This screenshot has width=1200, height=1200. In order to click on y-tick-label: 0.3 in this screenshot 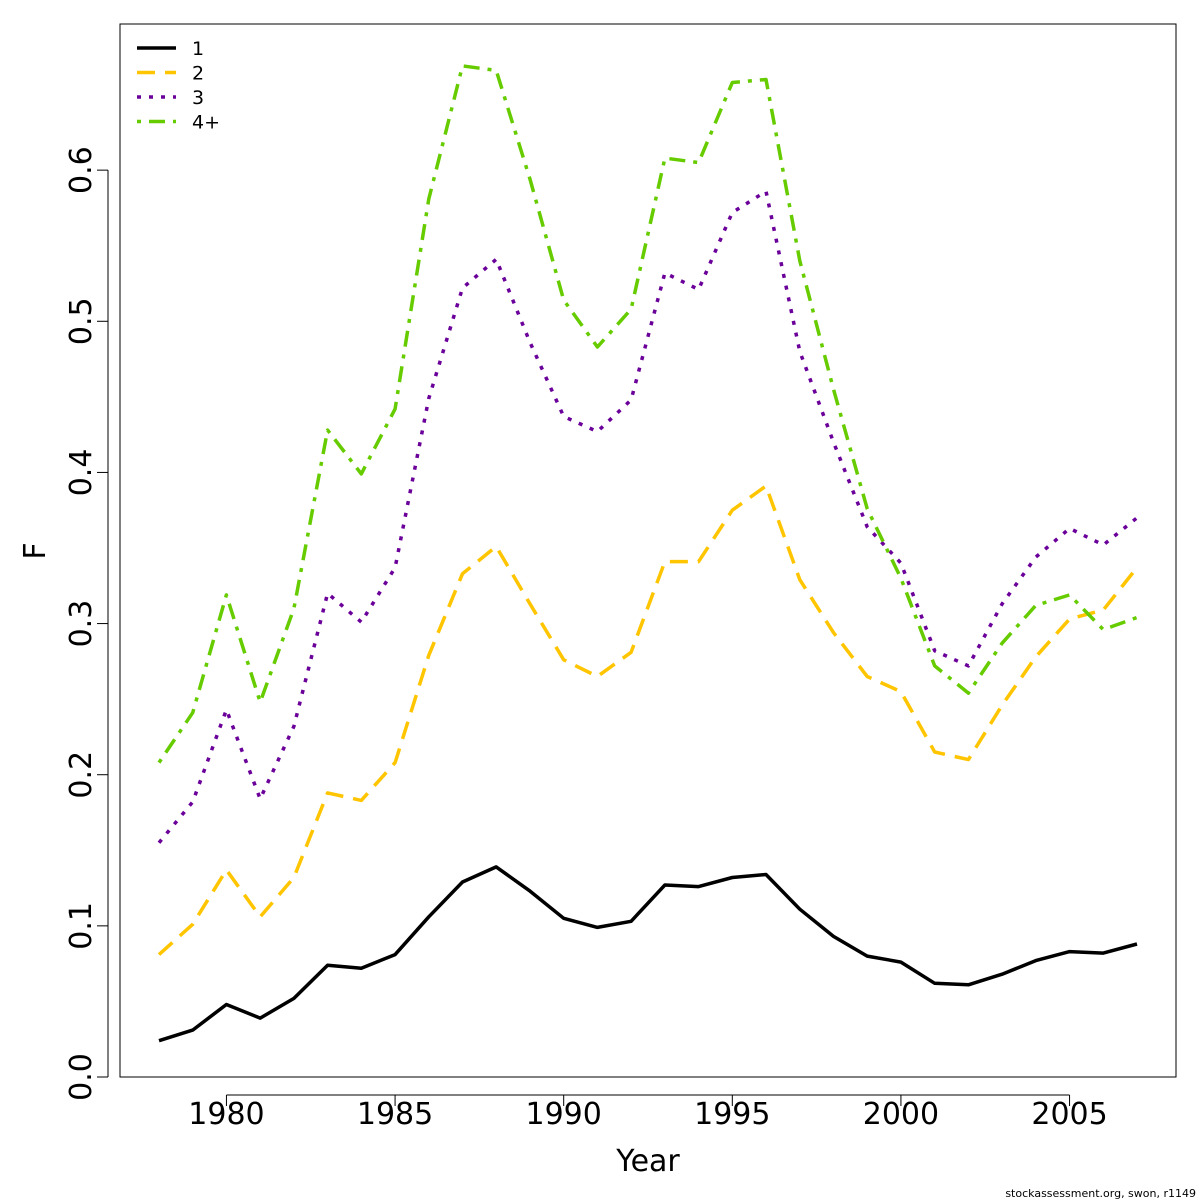, I will do `click(81, 624)`.